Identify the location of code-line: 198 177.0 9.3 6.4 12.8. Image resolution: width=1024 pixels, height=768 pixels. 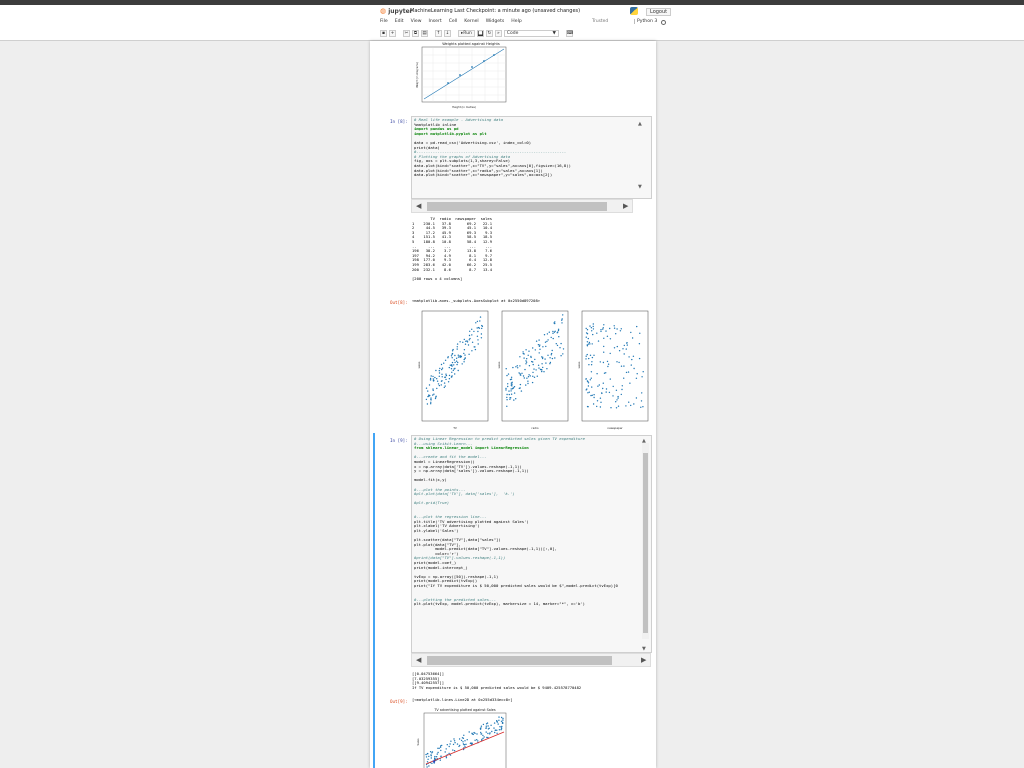
(452, 260).